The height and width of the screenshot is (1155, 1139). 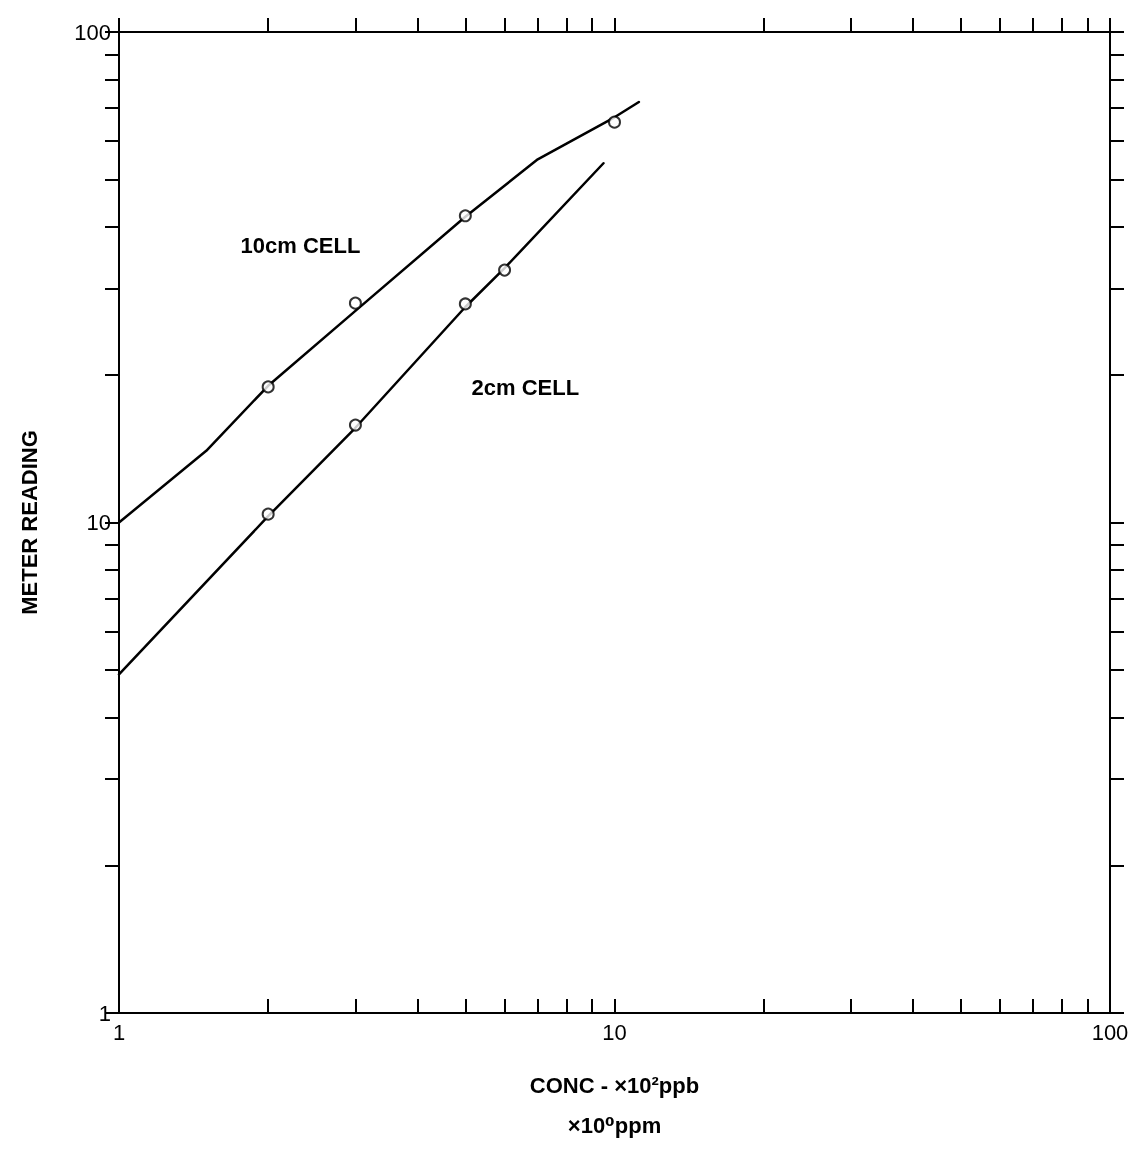 What do you see at coordinates (1110, 1032) in the screenshot?
I see `x-tick-label: 100` at bounding box center [1110, 1032].